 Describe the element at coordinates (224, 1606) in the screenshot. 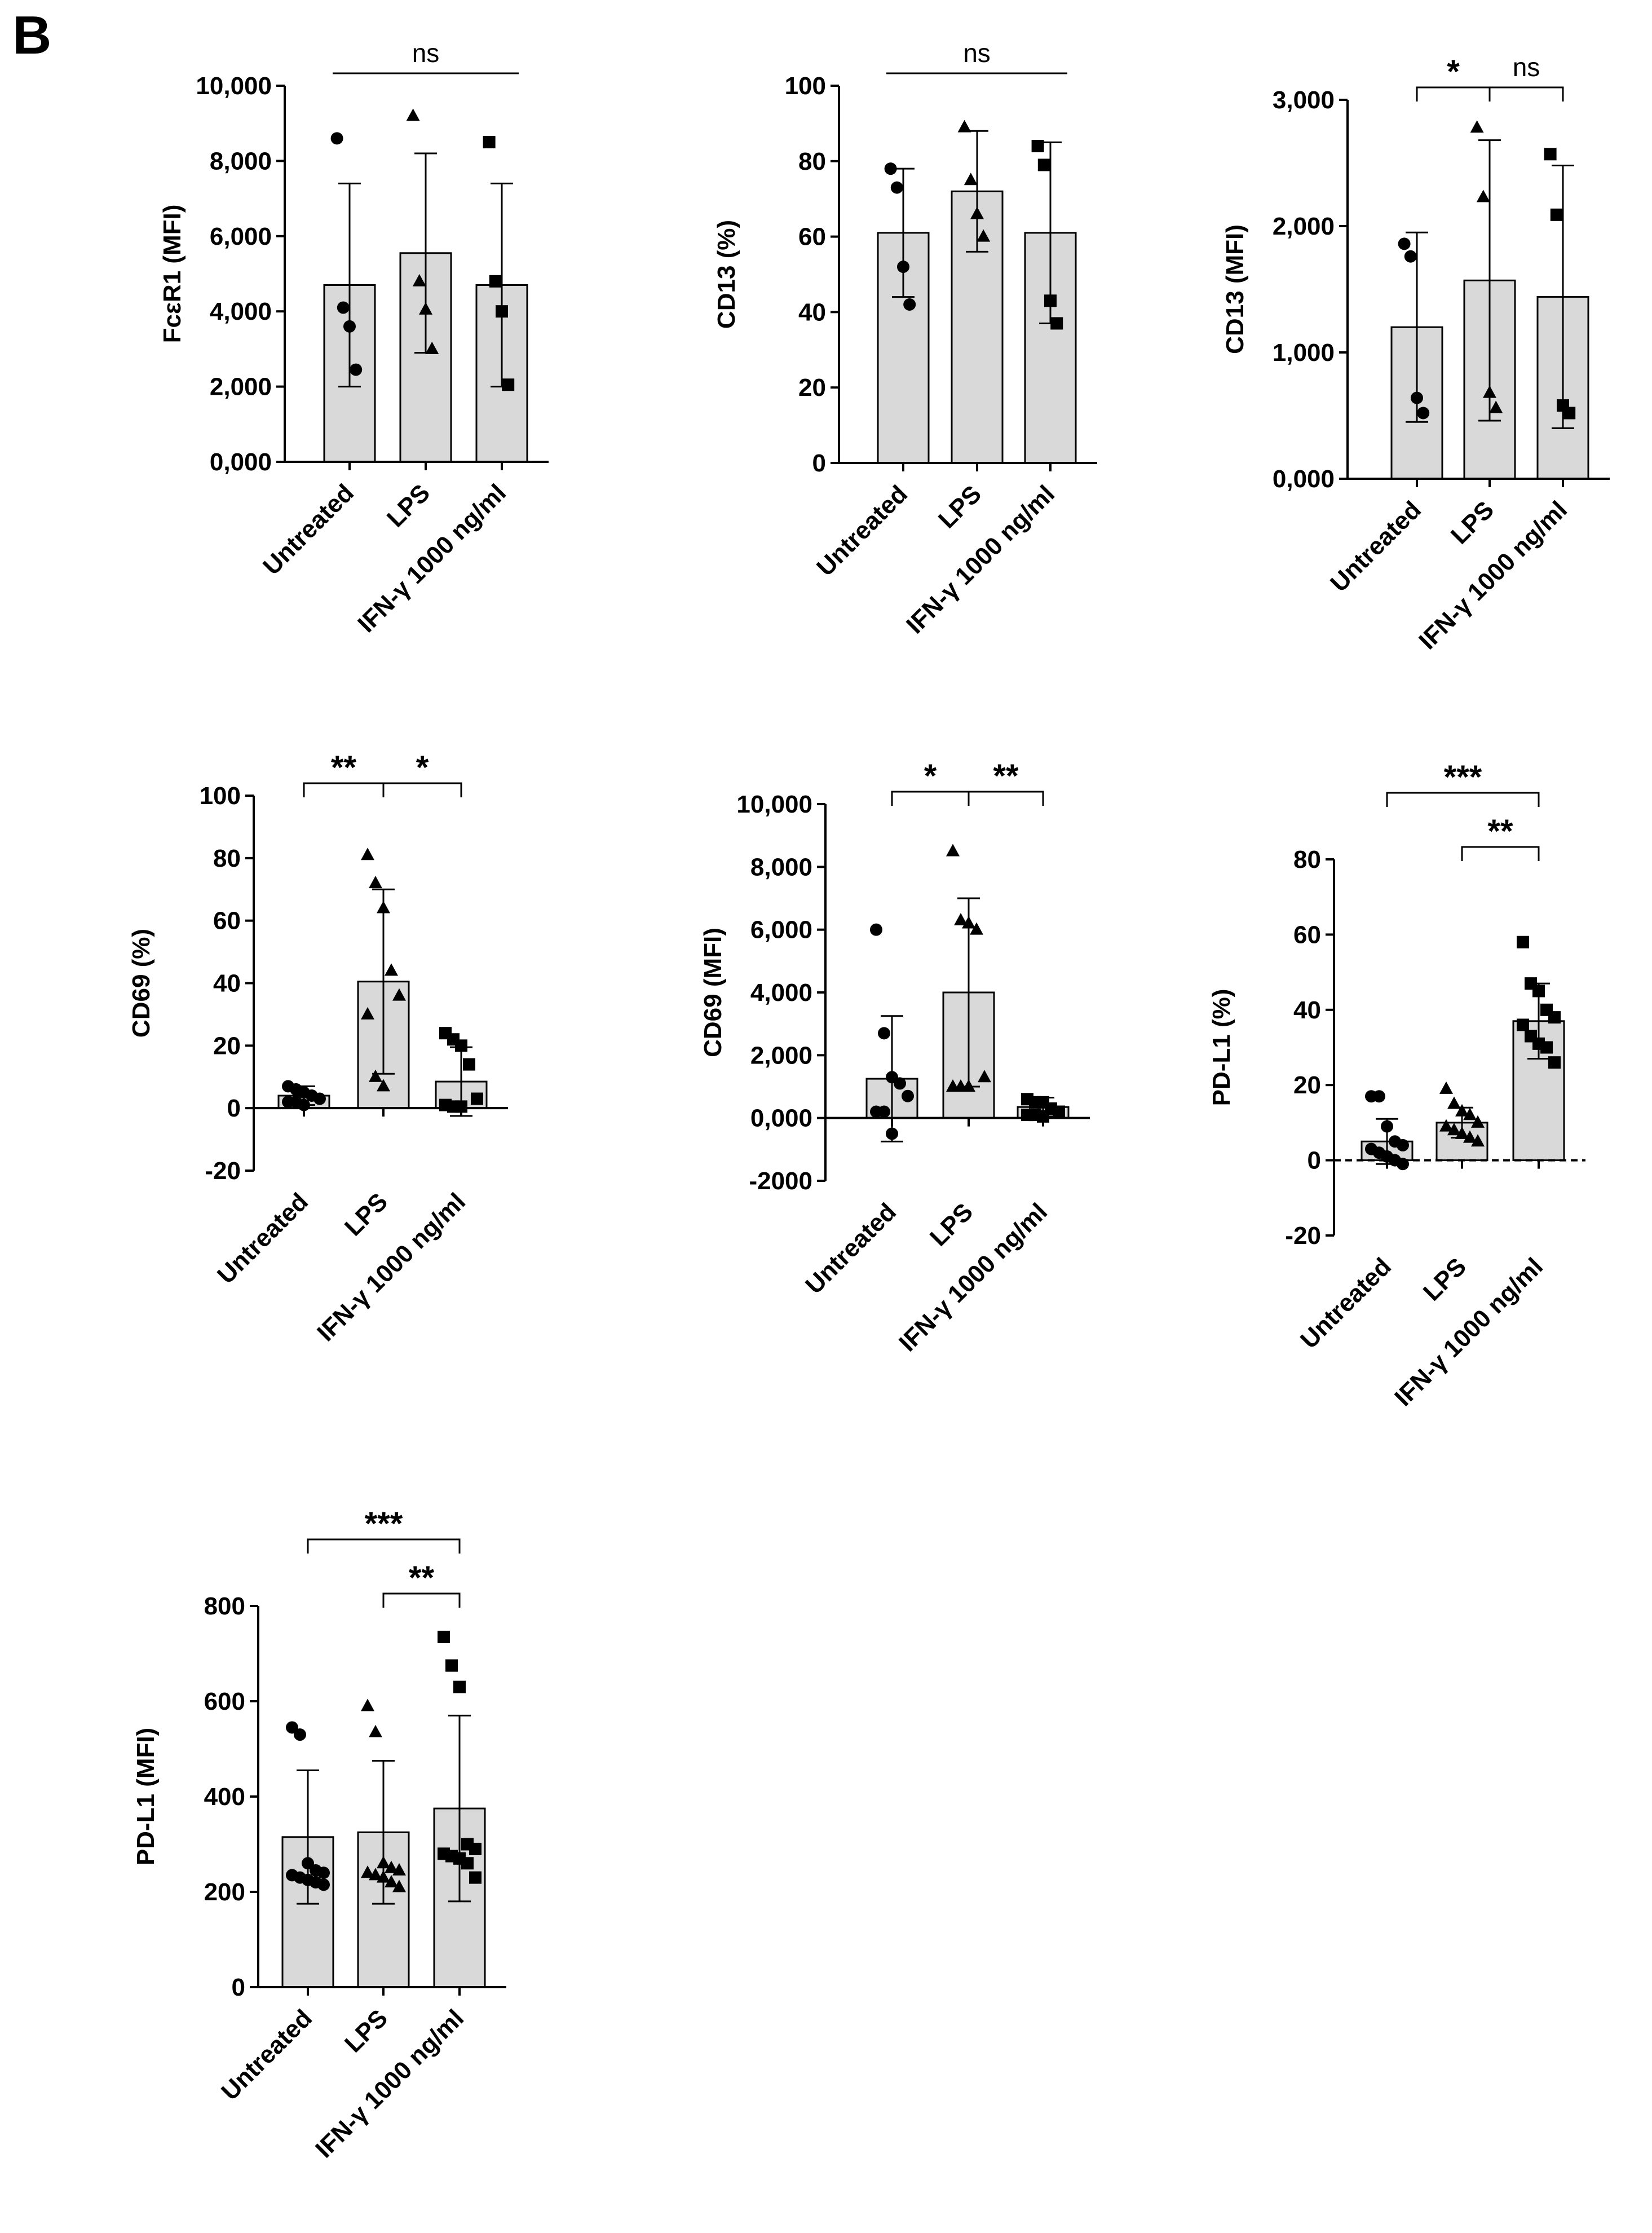

I see `y-tick-label: 800` at that location.